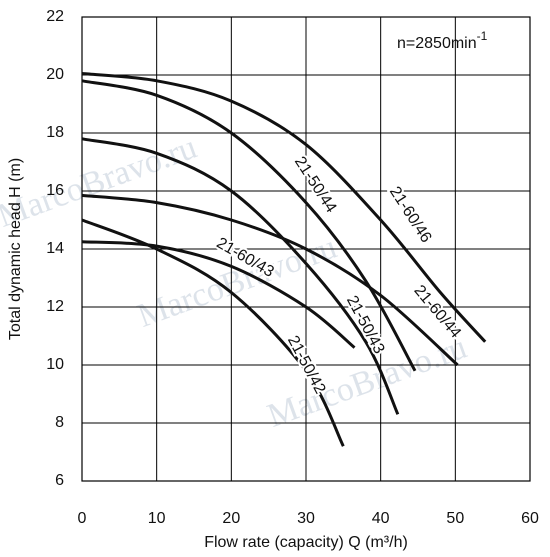  Describe the element at coordinates (55, 132) in the screenshot. I see `y-tick-label: 18` at that location.